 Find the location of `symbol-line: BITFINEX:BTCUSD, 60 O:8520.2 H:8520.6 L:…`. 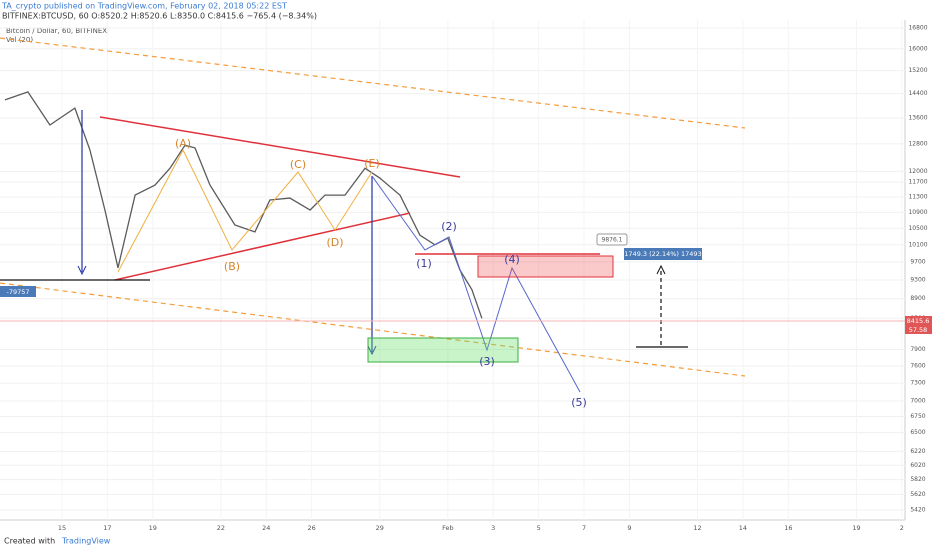

symbol-line: BITFINEX:BTCUSD, 60 O:8520.2 H:8520.6 L:… is located at coordinates (159, 16).